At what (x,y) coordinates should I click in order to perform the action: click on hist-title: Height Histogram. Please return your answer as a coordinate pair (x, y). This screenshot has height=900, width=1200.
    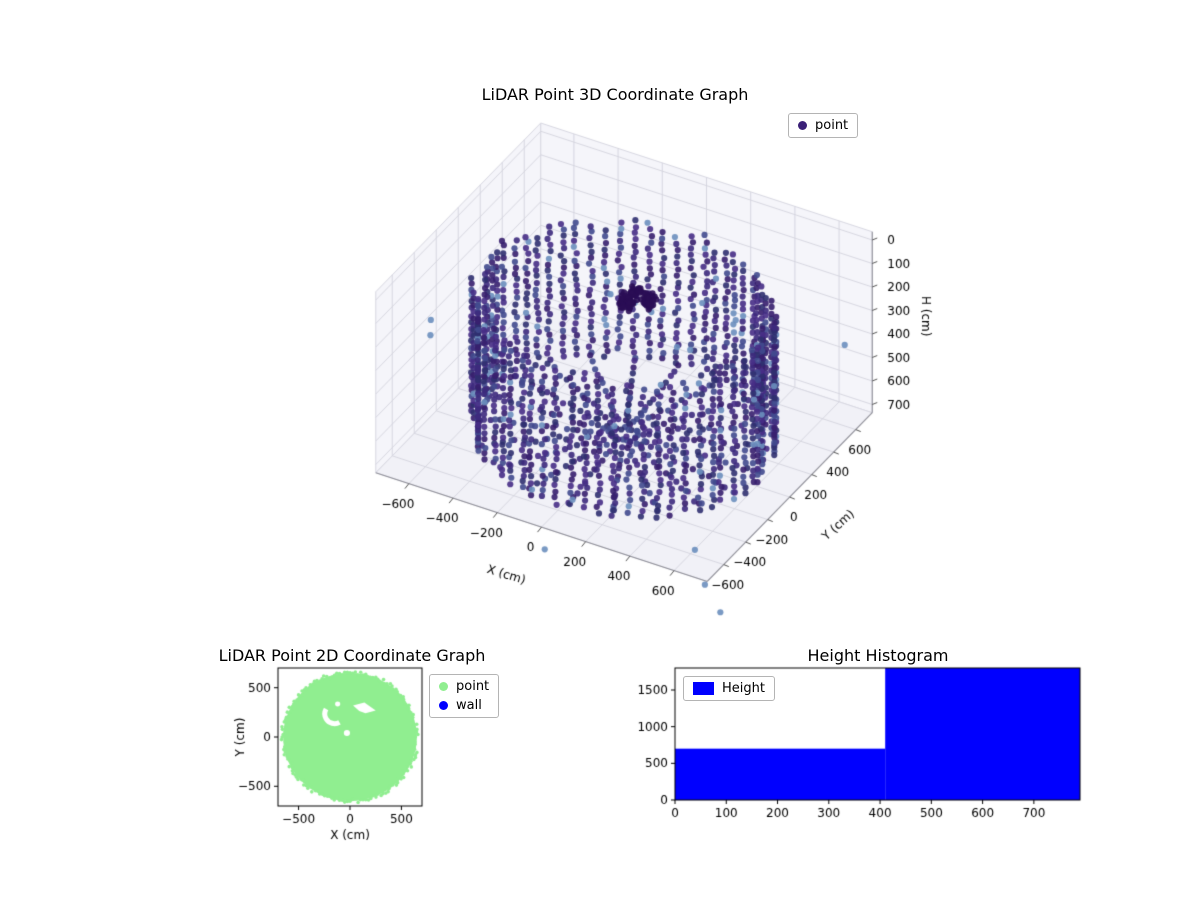
    Looking at the image, I should click on (878, 655).